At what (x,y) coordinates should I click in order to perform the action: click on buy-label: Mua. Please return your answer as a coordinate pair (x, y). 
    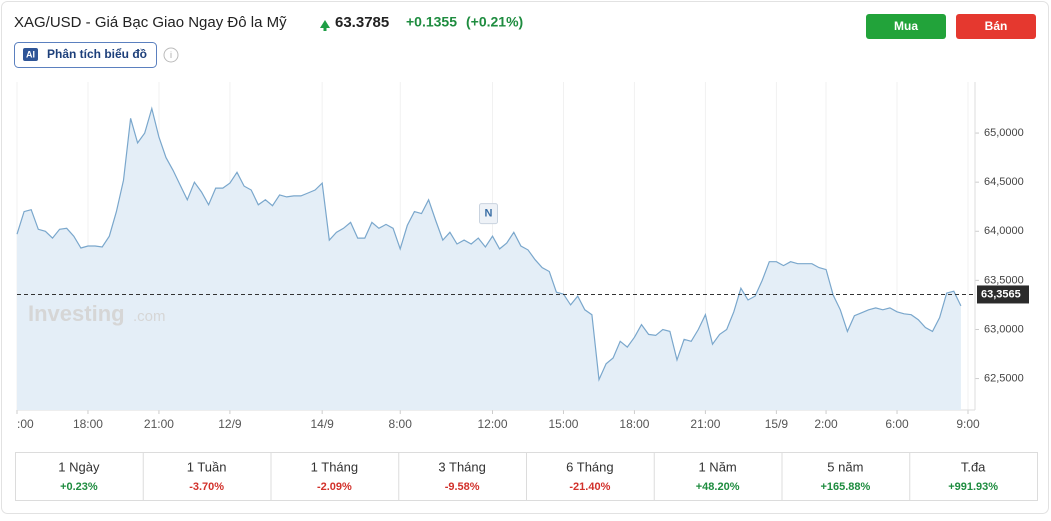
    Looking at the image, I should click on (906, 26).